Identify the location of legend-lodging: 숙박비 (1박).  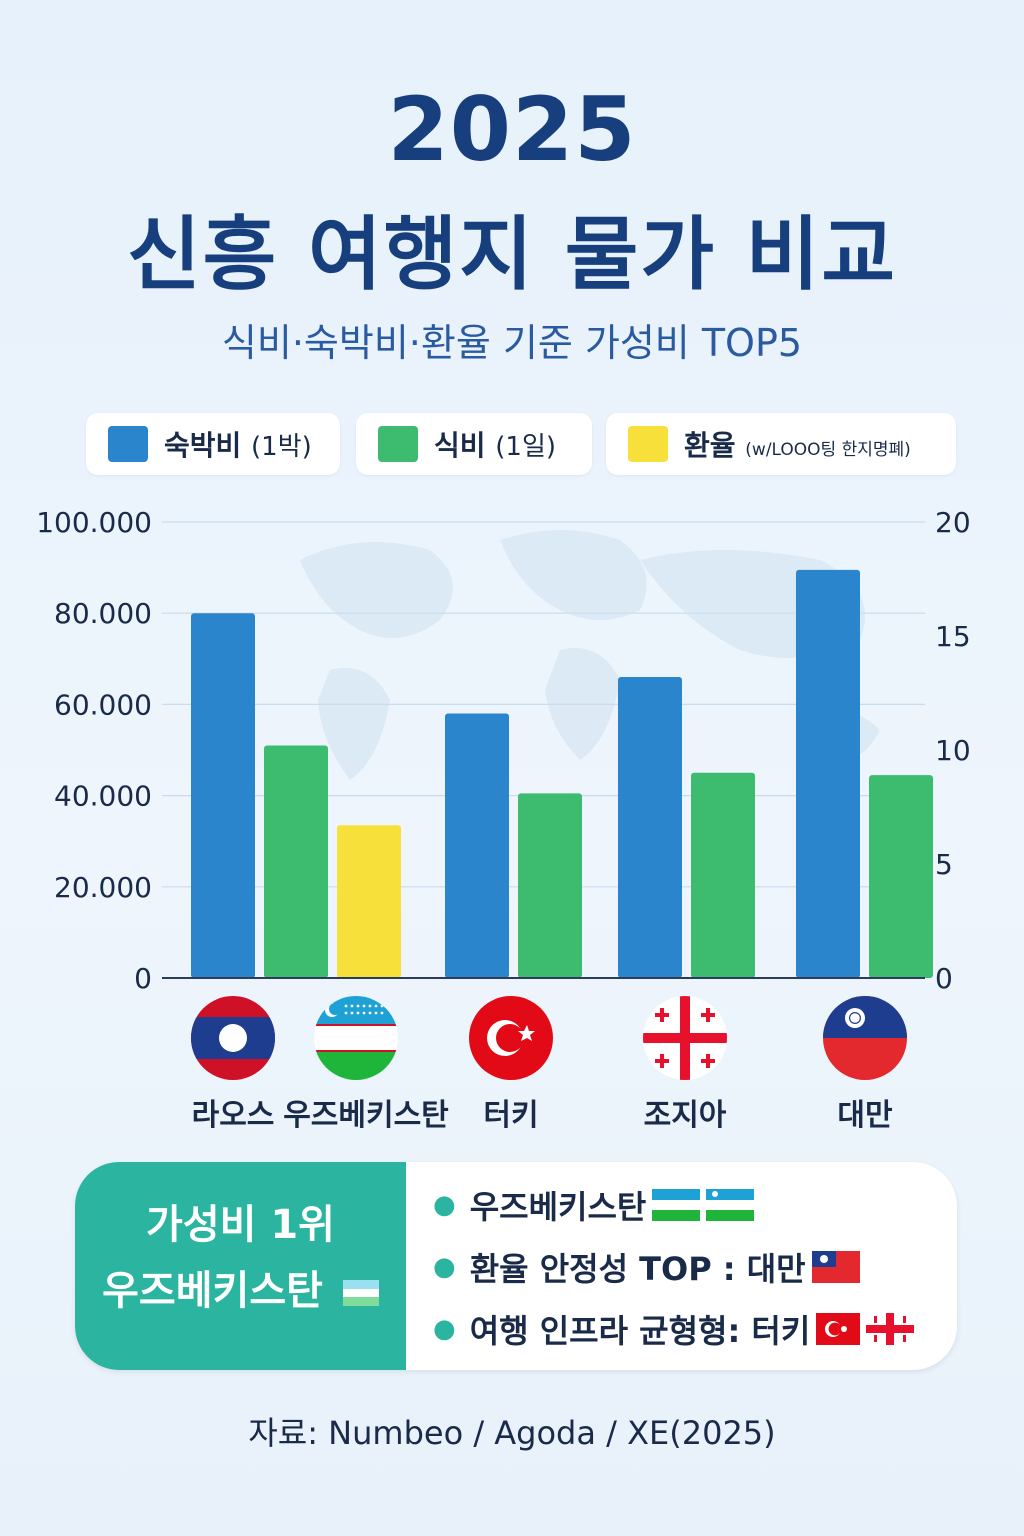
(213, 444).